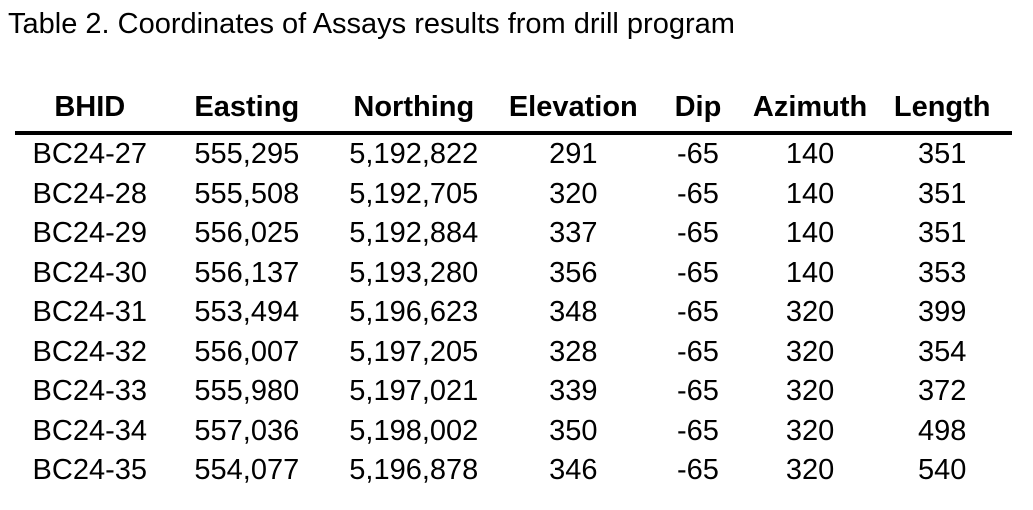 The image size is (1033, 510). Describe the element at coordinates (414, 391) in the screenshot. I see `cell-northing: 5,197,021` at that location.